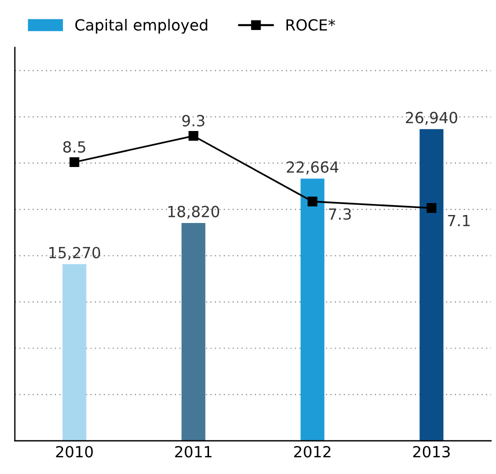 The width and height of the screenshot is (496, 474). I want to click on x-tick-label: 2013, so click(431, 452).